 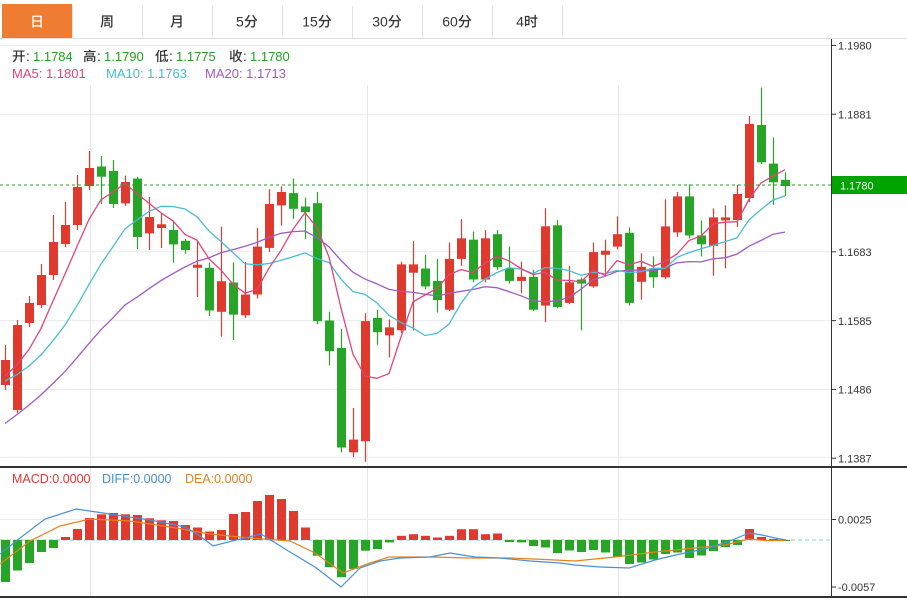 I want to click on svg-text: 1.1784, so click(x=53, y=56).